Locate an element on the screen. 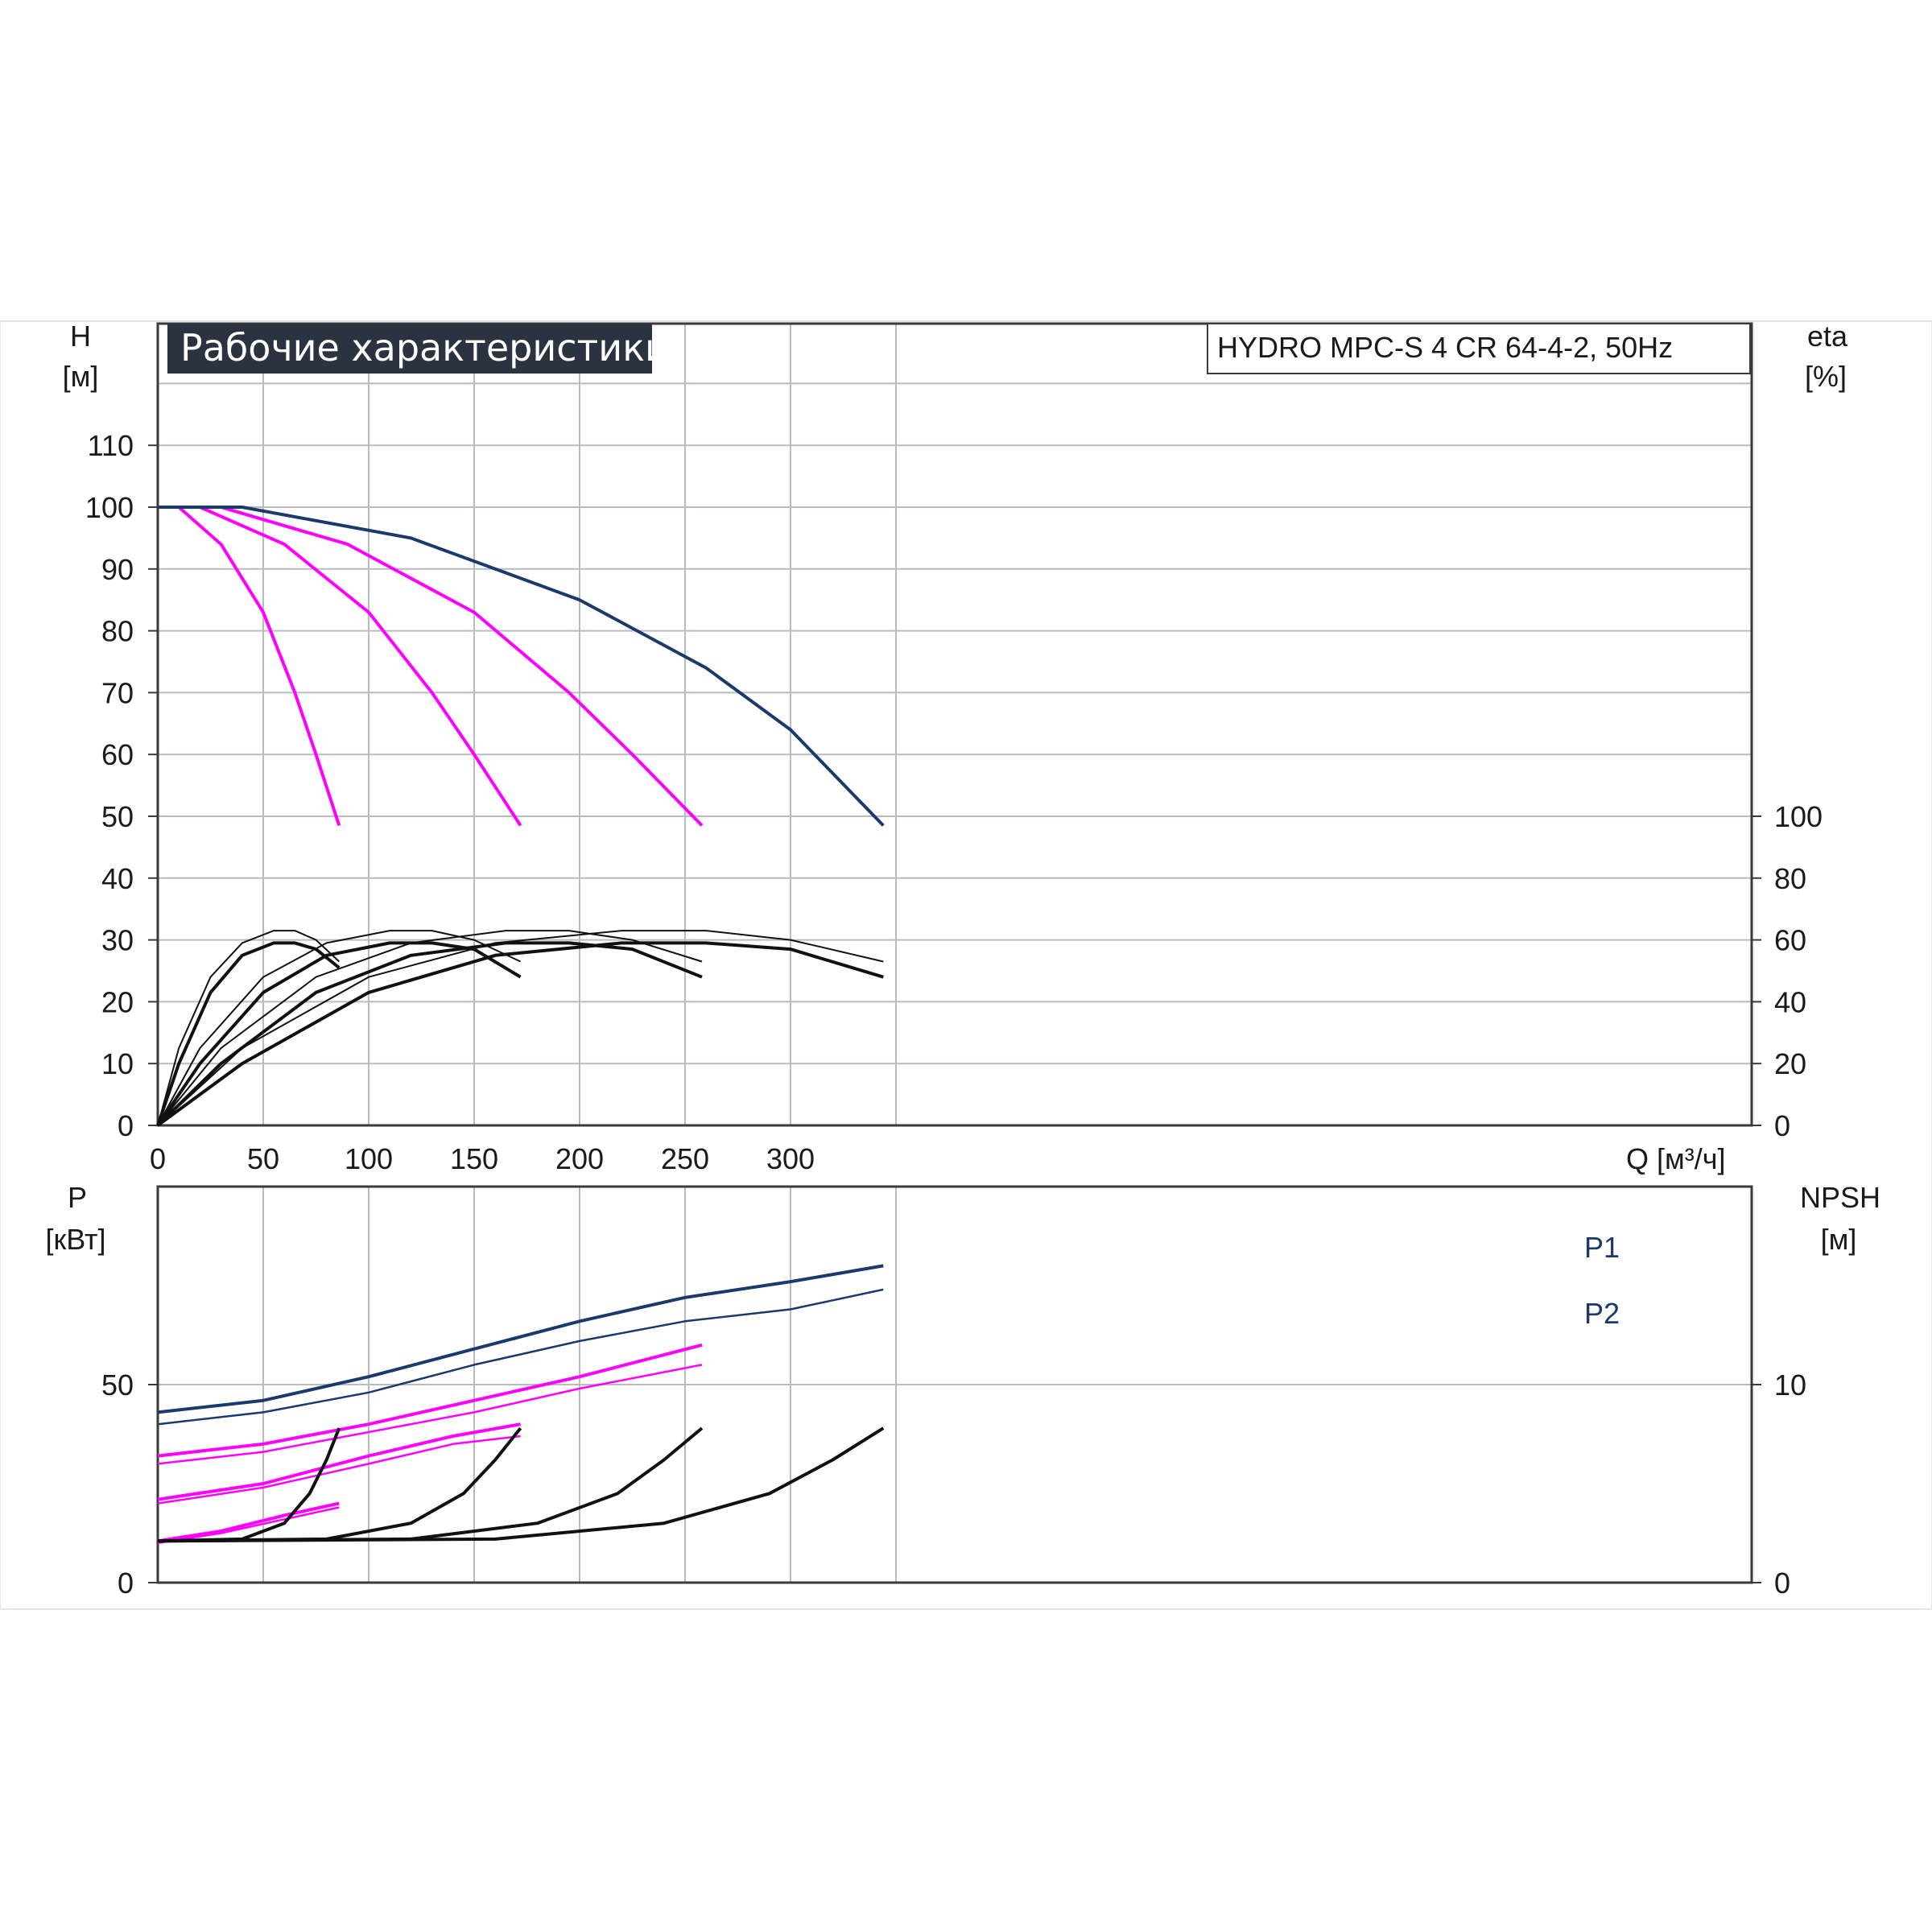 This screenshot has width=1932, height=1932. y-left-tick-label: 30 is located at coordinates (117, 940).